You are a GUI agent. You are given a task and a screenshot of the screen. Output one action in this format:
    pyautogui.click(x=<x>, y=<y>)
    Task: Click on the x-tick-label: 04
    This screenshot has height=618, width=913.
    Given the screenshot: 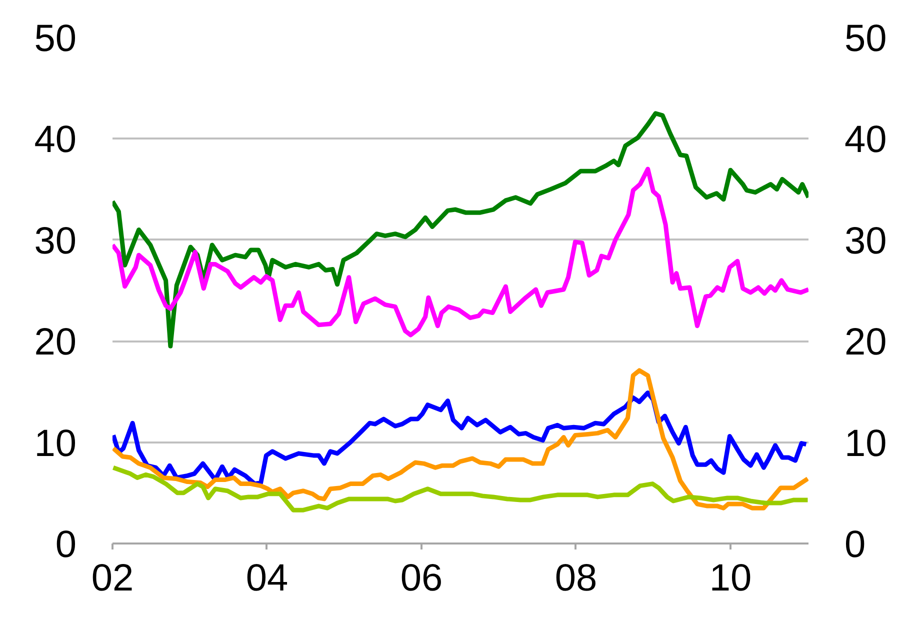 What is the action you would take?
    pyautogui.click(x=267, y=579)
    